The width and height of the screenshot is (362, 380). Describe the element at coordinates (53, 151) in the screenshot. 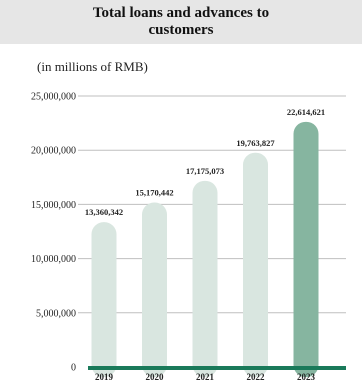

I see `y-tick-label: 20,000,000` at that location.